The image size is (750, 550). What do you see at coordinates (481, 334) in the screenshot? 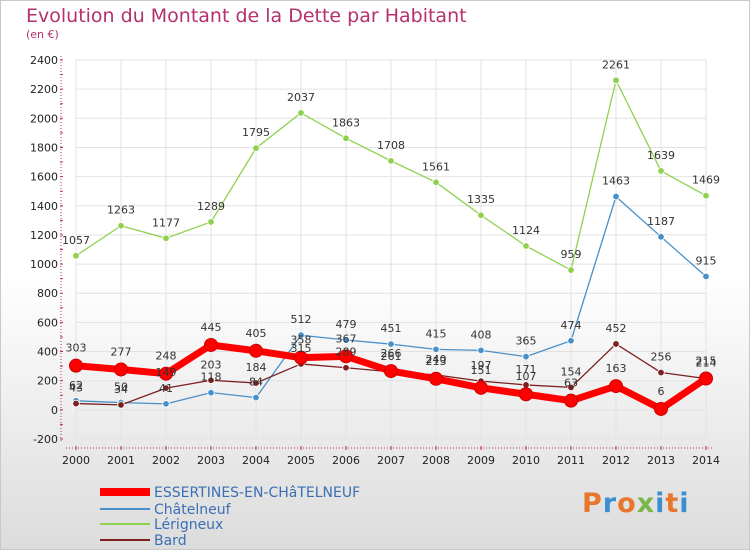
I see `data-label-1: 408` at bounding box center [481, 334].